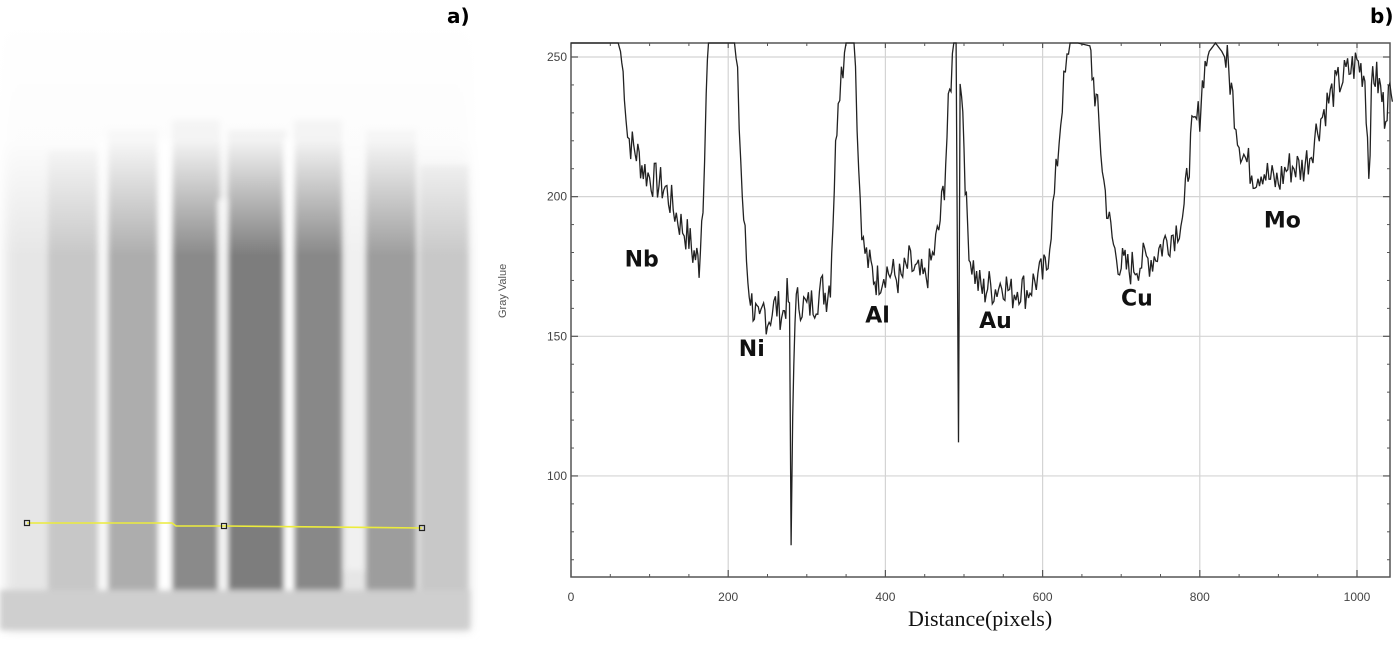 Image resolution: width=1400 pixels, height=645 pixels. What do you see at coordinates (458, 16) in the screenshot?
I see `panel-a-label: a)` at bounding box center [458, 16].